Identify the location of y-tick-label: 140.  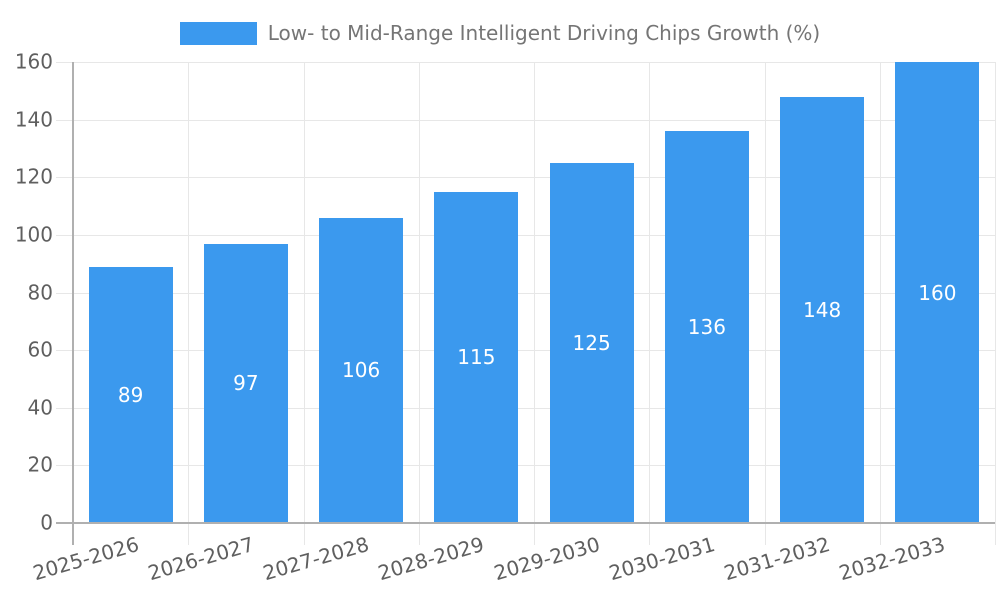
(33, 119).